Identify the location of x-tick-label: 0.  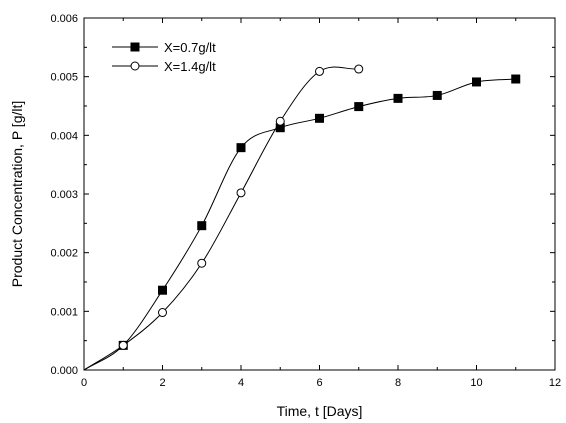
(84, 383).